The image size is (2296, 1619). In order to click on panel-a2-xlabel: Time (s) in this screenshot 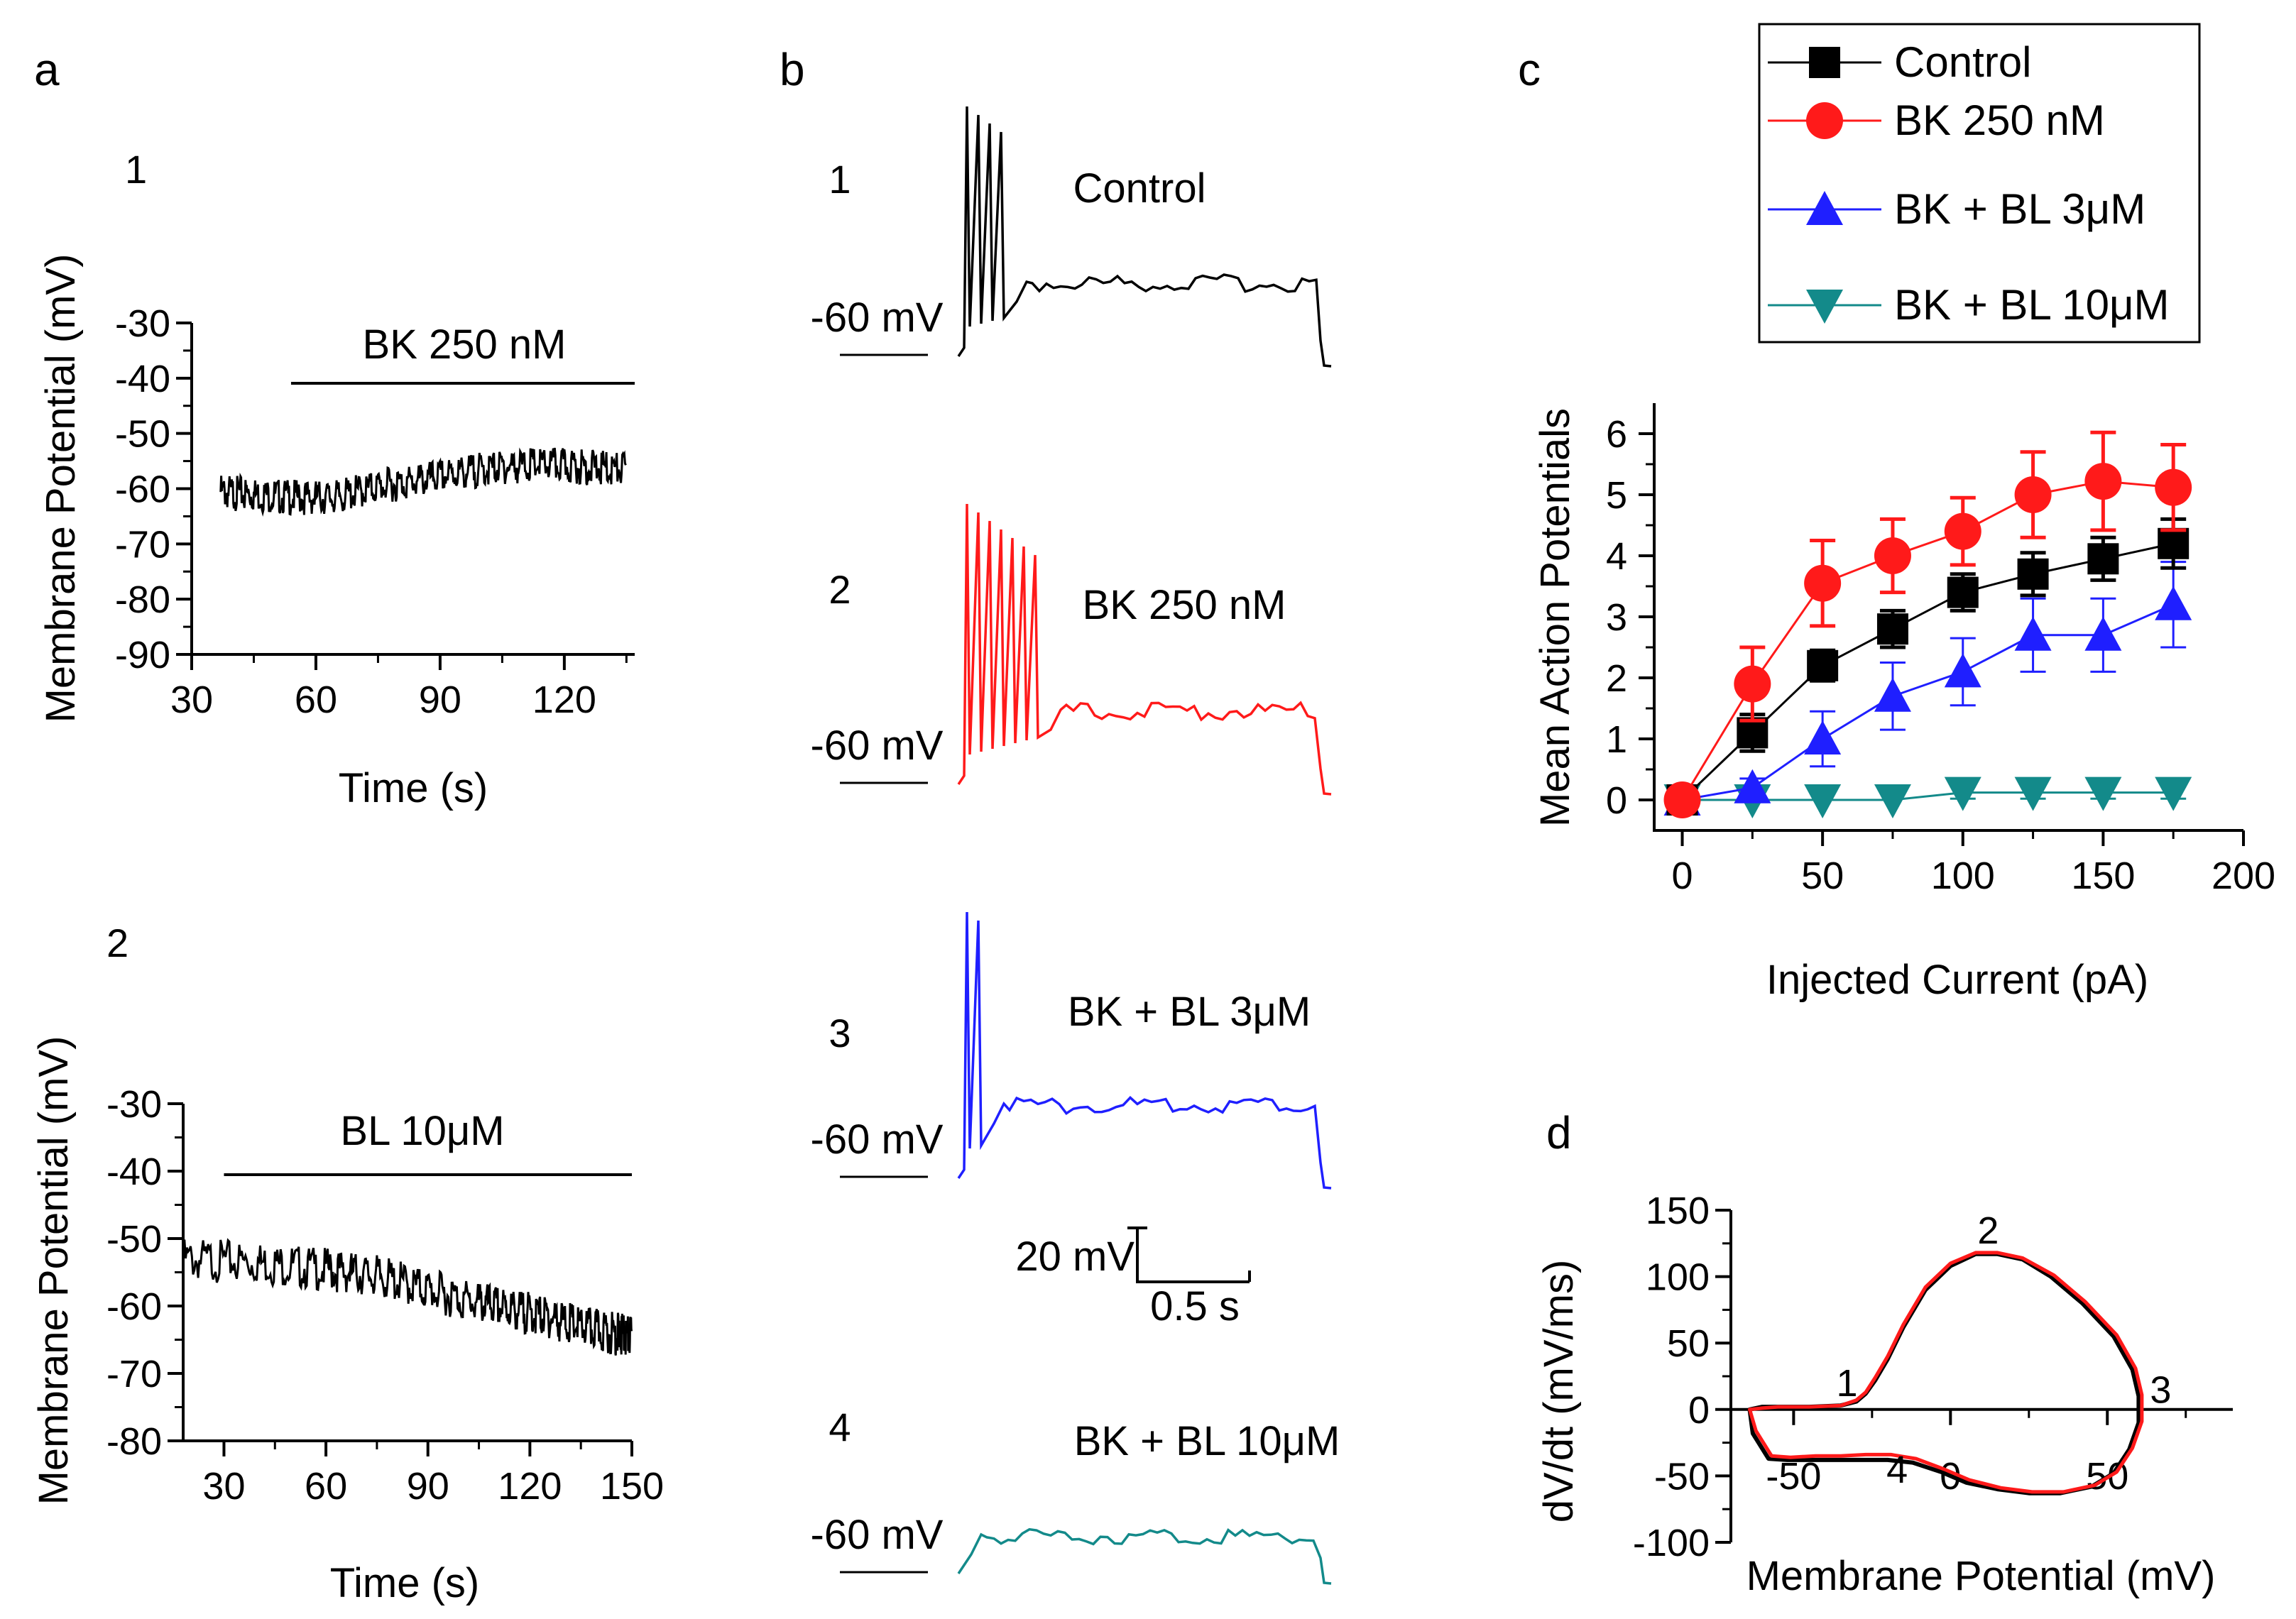, I will do `click(404, 1583)`.